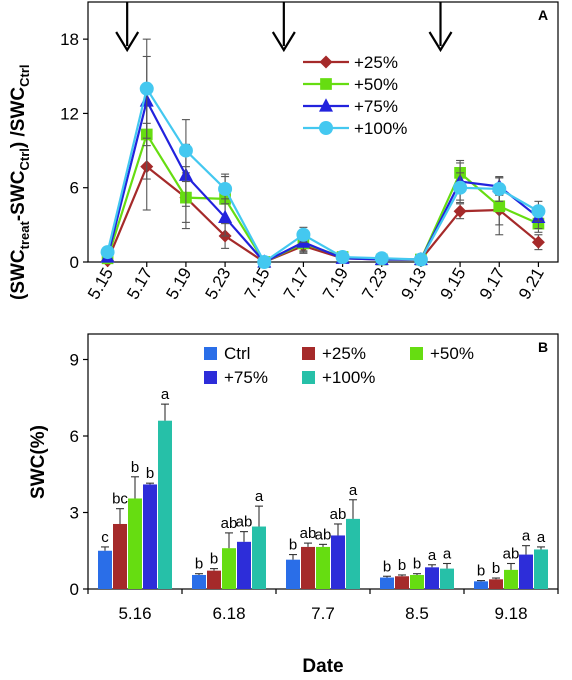 The image size is (572, 680). What do you see at coordinates (218, 284) in the screenshot?
I see `a-x-tick-label: 5.23` at bounding box center [218, 284].